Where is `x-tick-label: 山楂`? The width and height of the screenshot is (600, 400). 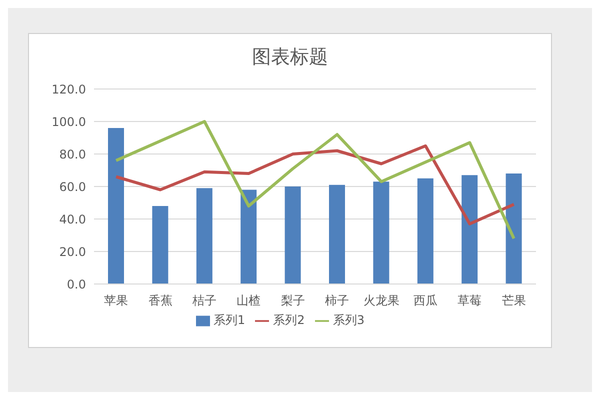
x-tick-label: 山楂 is located at coordinates (248, 301).